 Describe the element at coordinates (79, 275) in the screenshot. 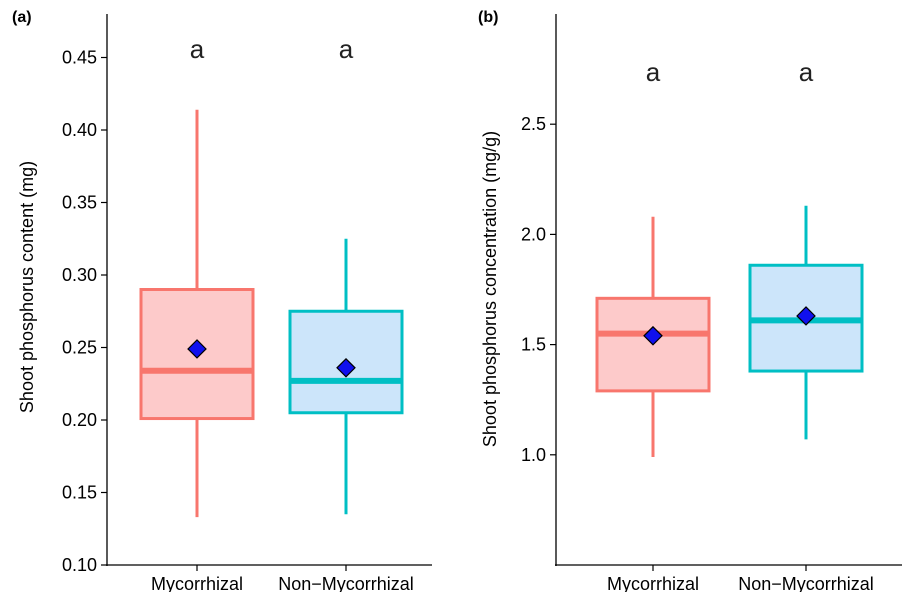

I see `y-tick-label: 0.30` at that location.